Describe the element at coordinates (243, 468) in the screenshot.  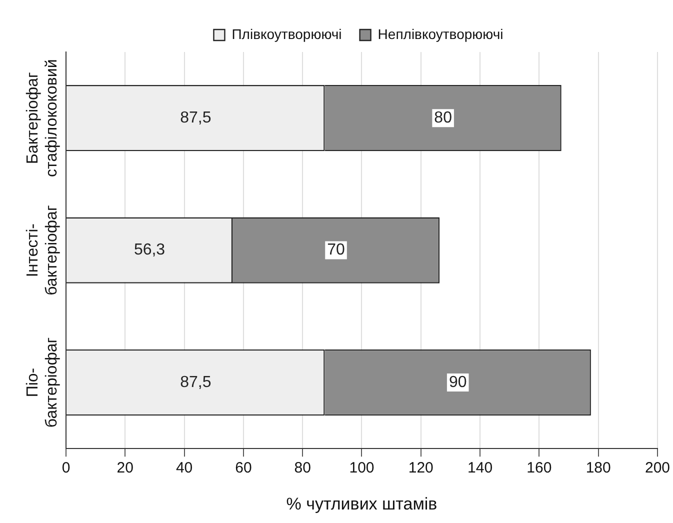
I see `x-tick-label: 60` at that location.